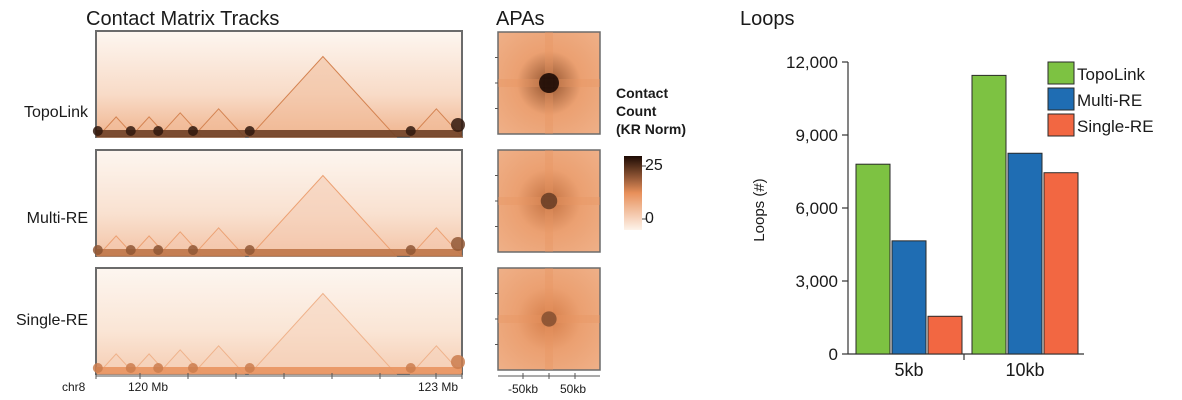  What do you see at coordinates (654, 165) in the screenshot?
I see `colorbar-max-label: 25` at bounding box center [654, 165].